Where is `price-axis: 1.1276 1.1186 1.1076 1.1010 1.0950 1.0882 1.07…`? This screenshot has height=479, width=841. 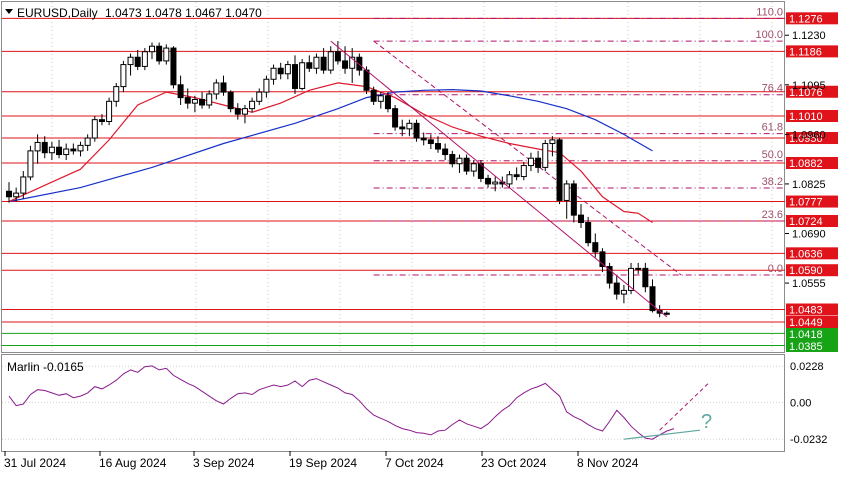 price-axis: 1.1276 1.1186 1.1076 1.1010 1.0950 1.0882 1.07… is located at coordinates (811, 182).